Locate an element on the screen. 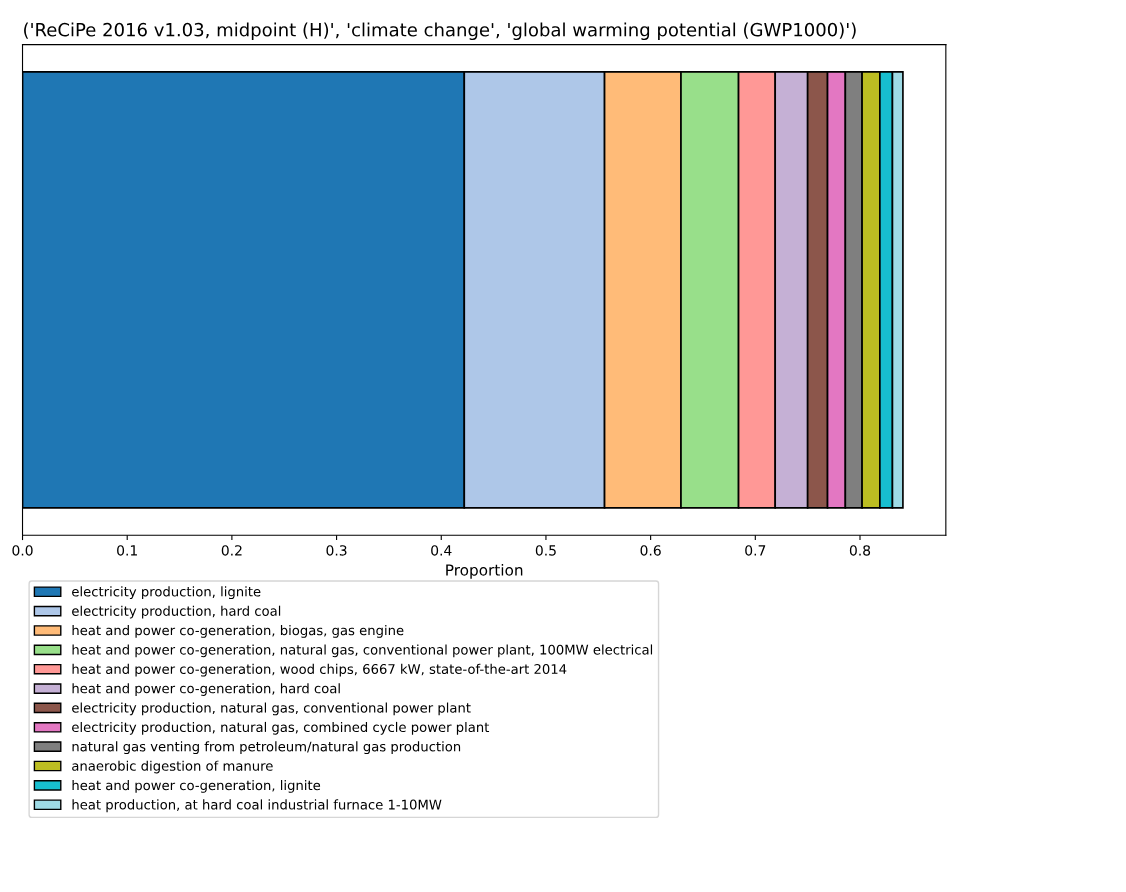 Image resolution: width=1126 pixels, height=892 pixels. legend-label: heat and power co-generation, hard coal is located at coordinates (206, 689).